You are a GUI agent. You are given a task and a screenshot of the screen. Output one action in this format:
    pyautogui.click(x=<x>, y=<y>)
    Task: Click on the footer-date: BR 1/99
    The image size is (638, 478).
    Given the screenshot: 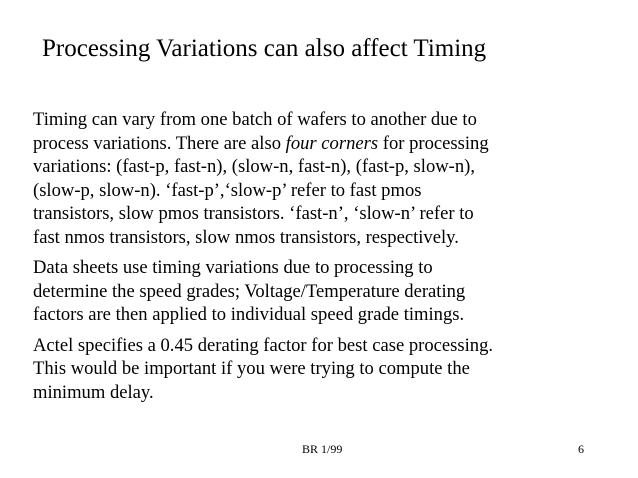 What is the action you would take?
    pyautogui.click(x=322, y=449)
    